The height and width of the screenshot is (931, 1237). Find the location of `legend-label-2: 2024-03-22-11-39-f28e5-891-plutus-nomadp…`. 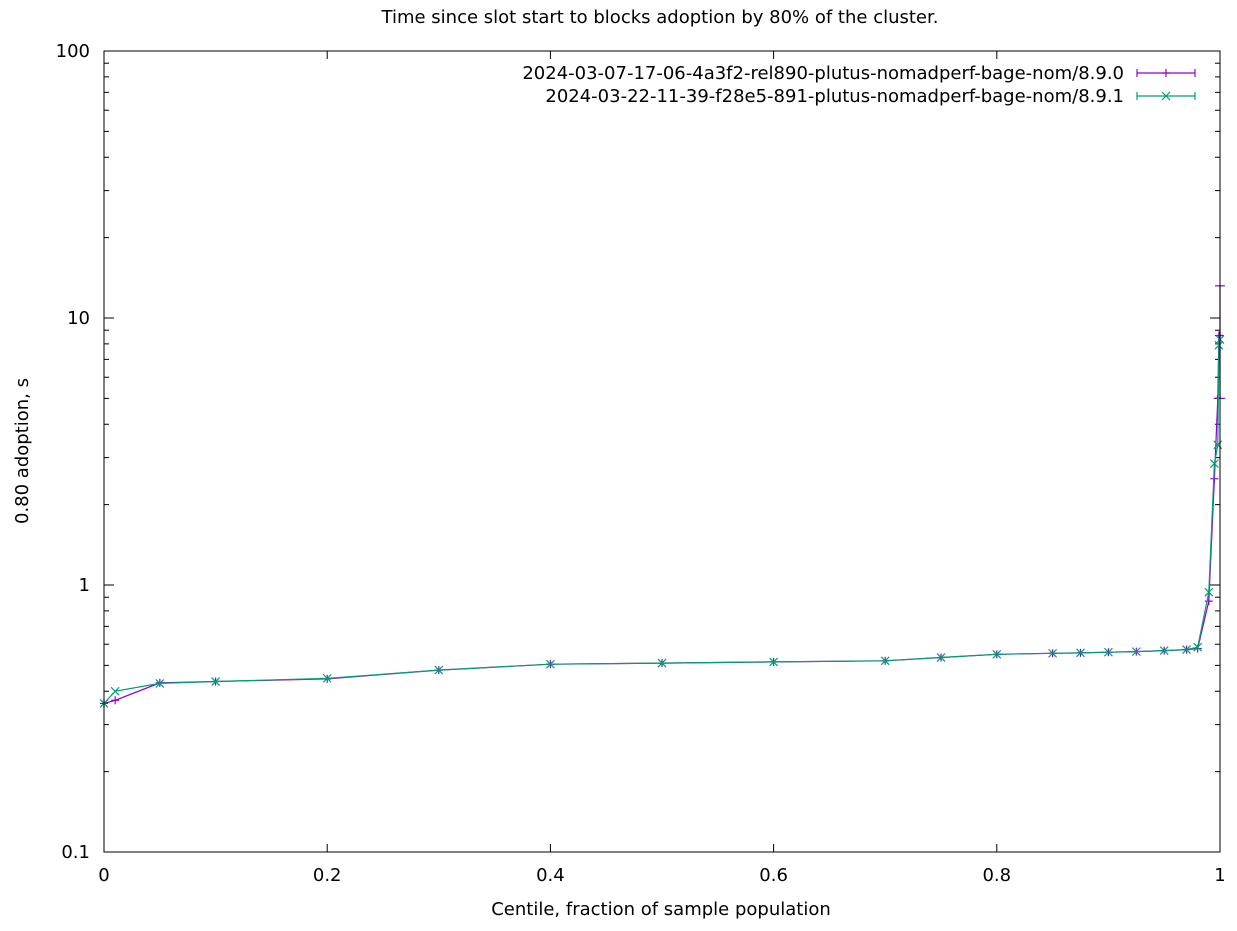

legend-label-2: 2024-03-22-11-39-f28e5-891-plutus-nomadp… is located at coordinates (834, 96).